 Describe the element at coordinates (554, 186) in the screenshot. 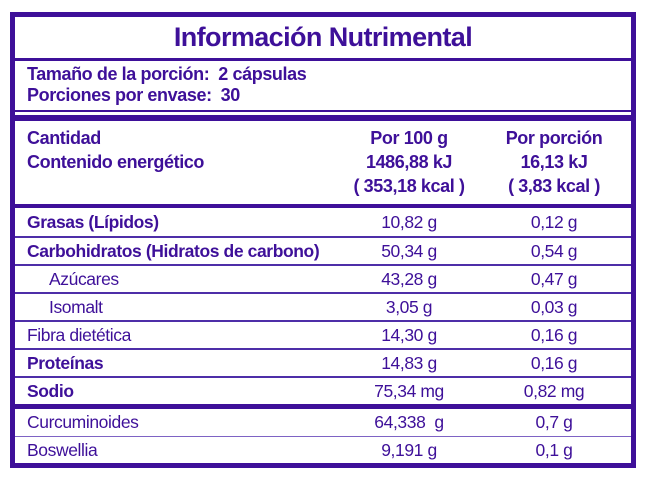

I see `per-portion-energy-kcal: ( 3,83 kcal )` at that location.